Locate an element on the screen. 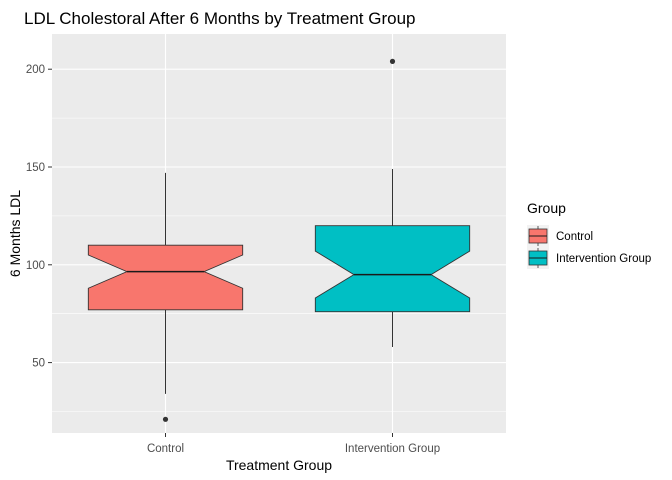  x-tick-label: Control is located at coordinates (165, 449).